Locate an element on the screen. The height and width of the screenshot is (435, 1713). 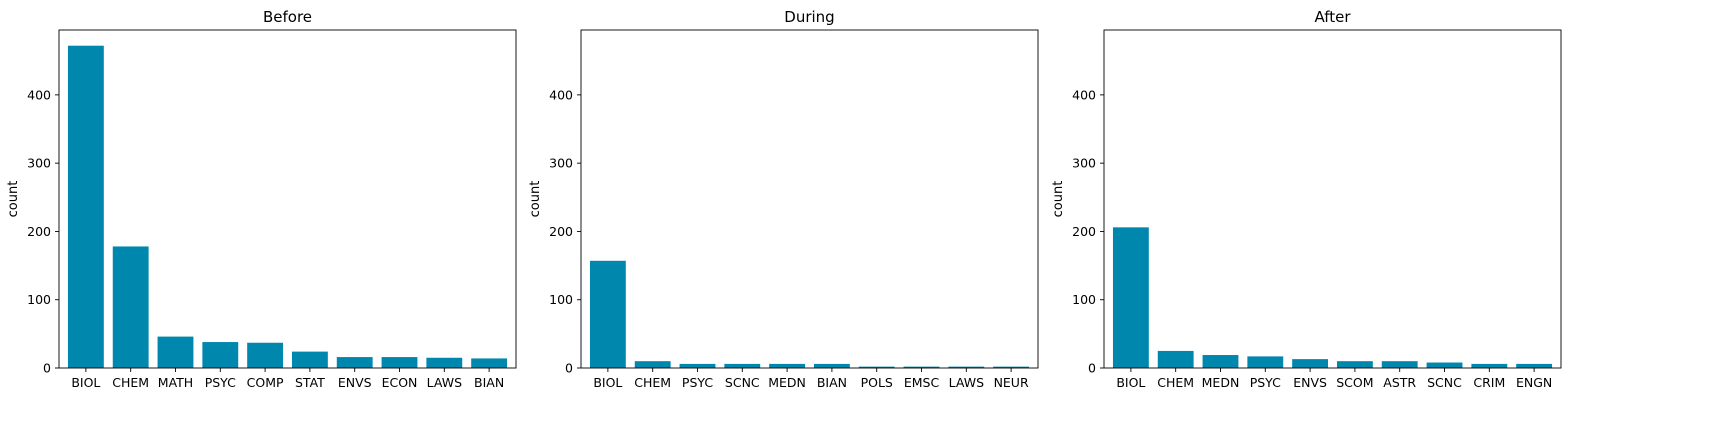
bar-astr is located at coordinates (1399, 364).